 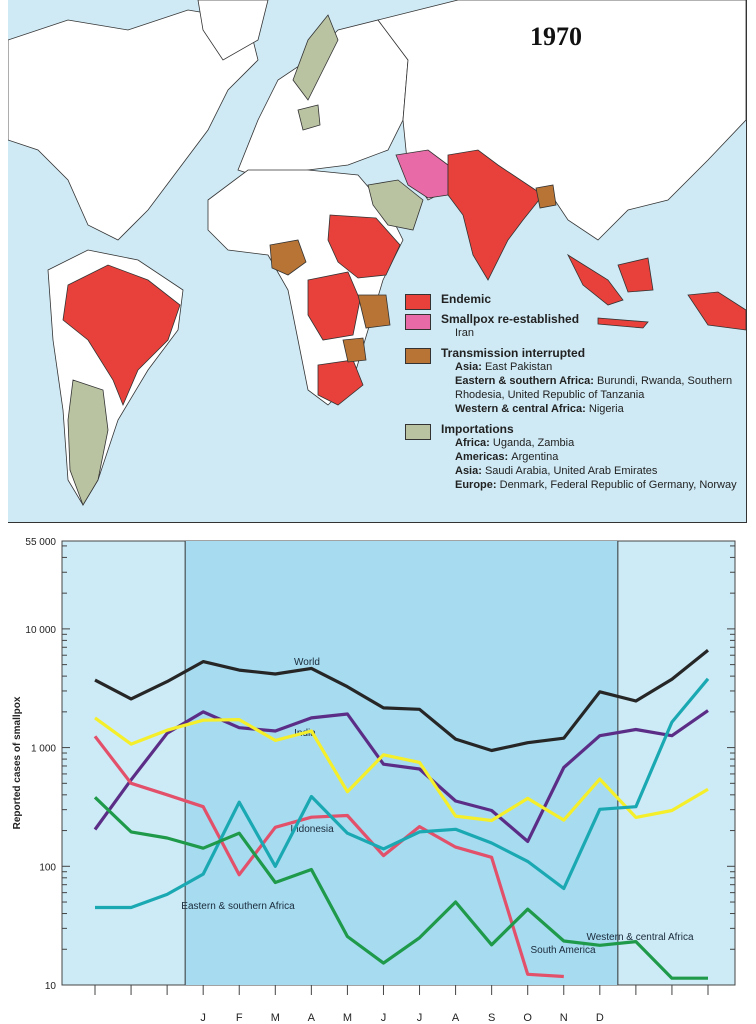 I want to click on legend-line: Western & central Africa: Nigeria, so click(x=596, y=409).